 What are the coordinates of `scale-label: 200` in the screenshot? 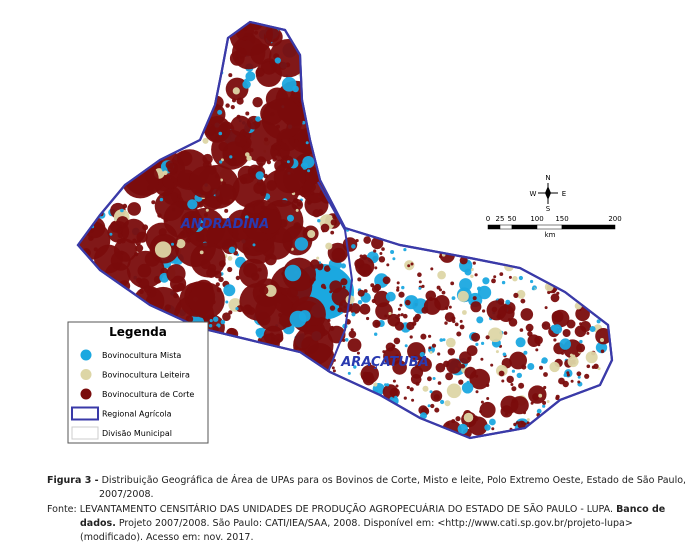 It's located at (614, 219).